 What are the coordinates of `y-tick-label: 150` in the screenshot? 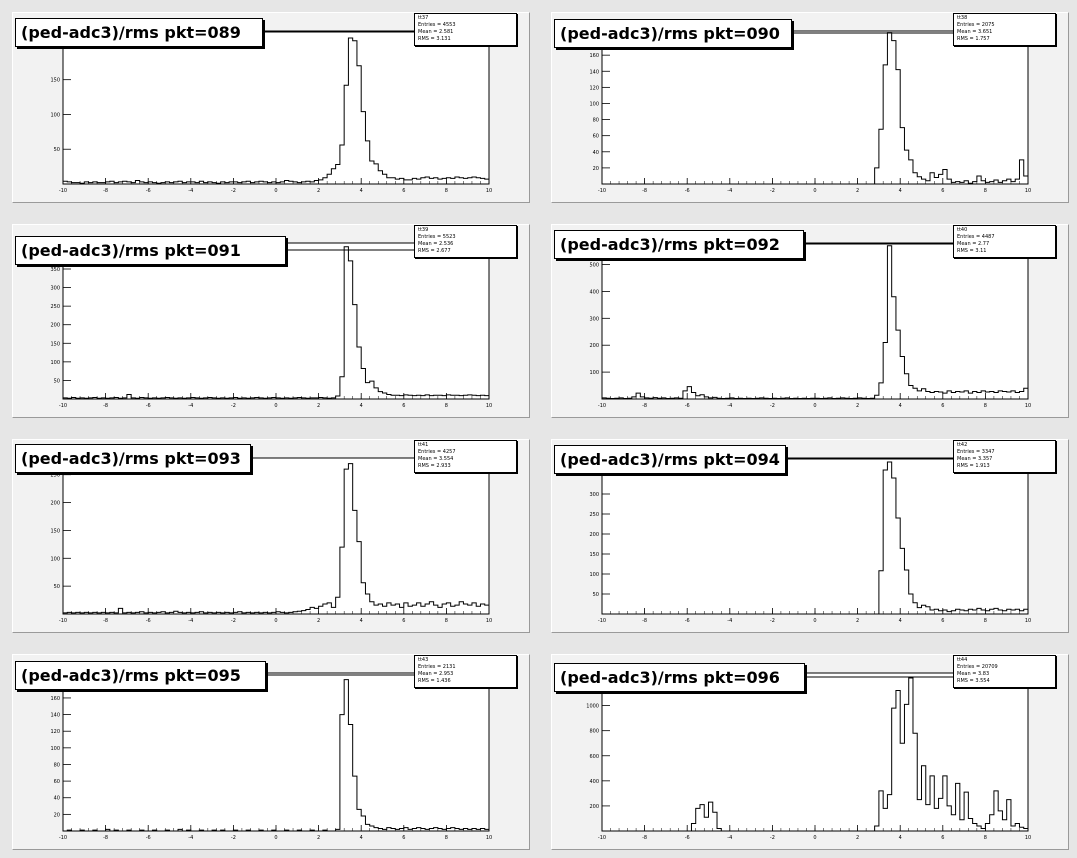 It's located at (55, 81).